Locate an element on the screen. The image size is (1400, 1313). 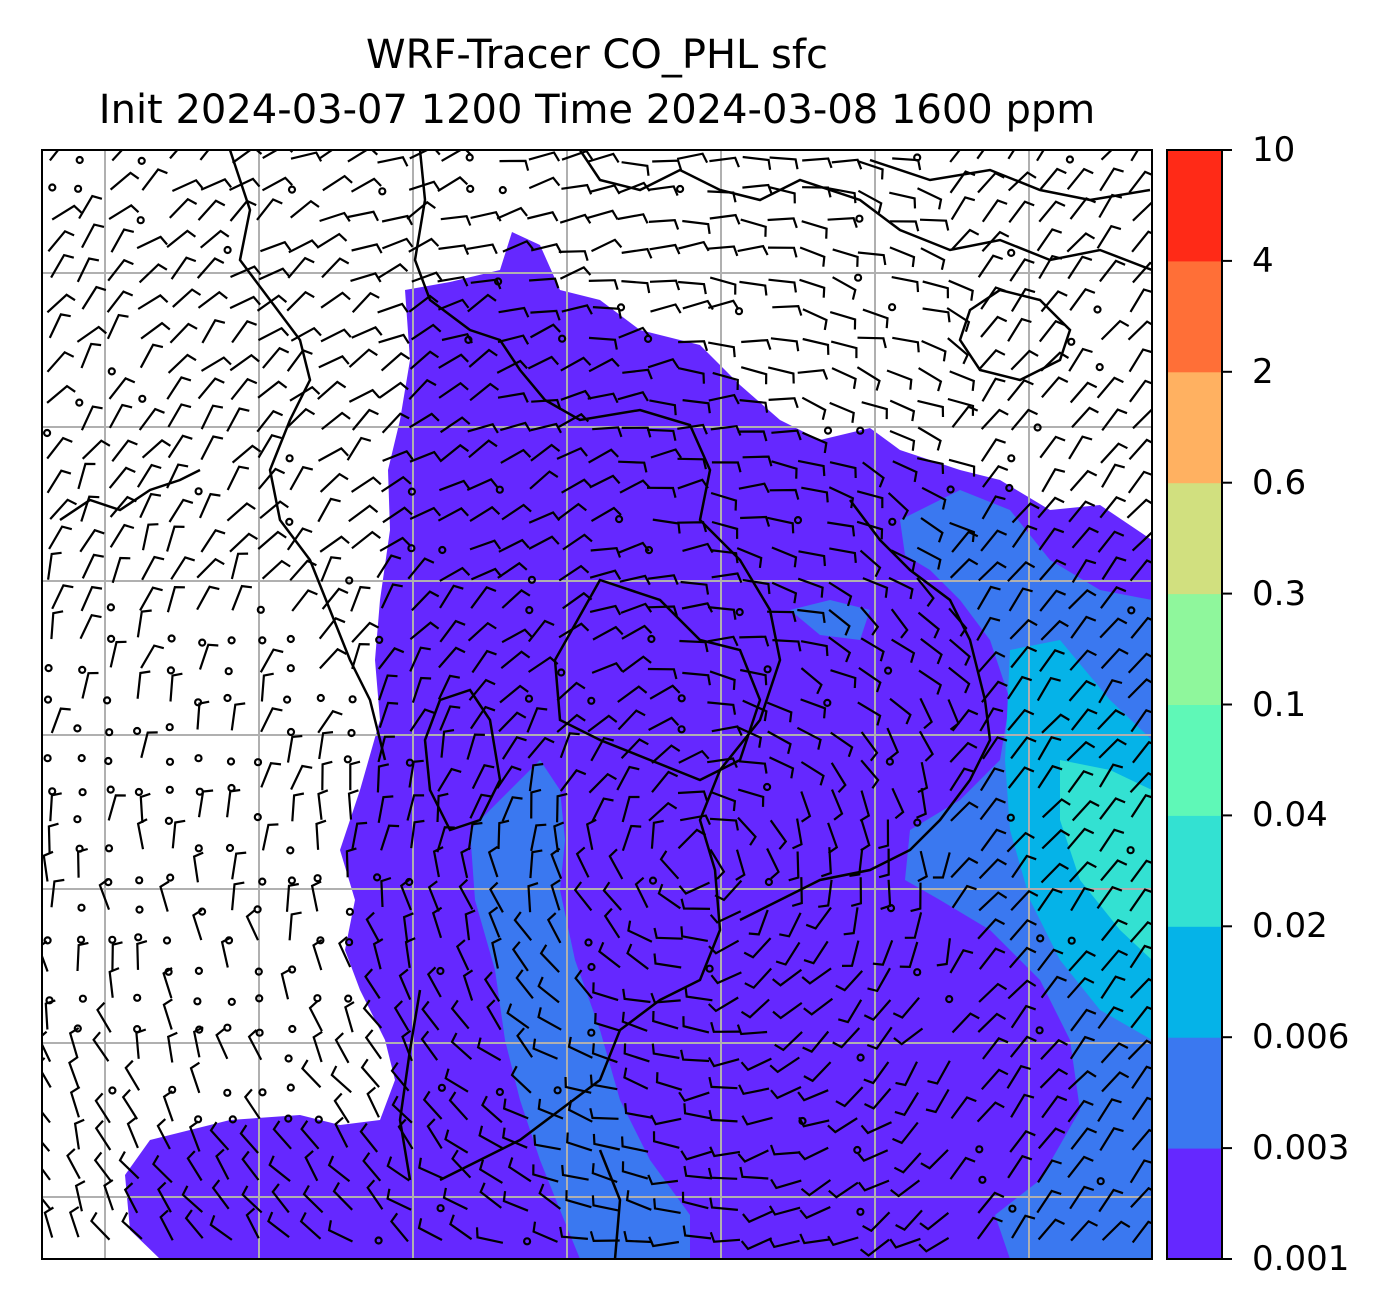
colorbar-segment is located at coordinates (1194, 1093).